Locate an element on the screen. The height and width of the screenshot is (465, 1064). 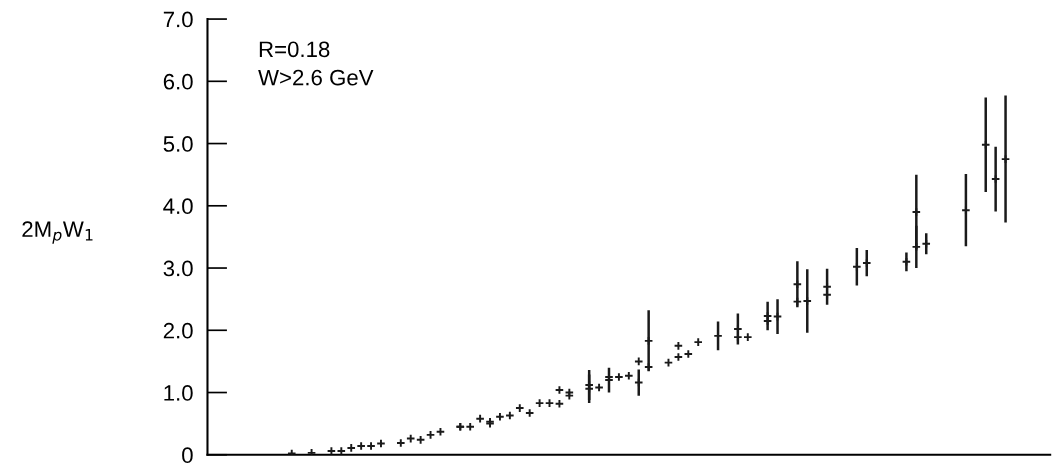
y-tick-label: 2.0 is located at coordinates (178, 330).